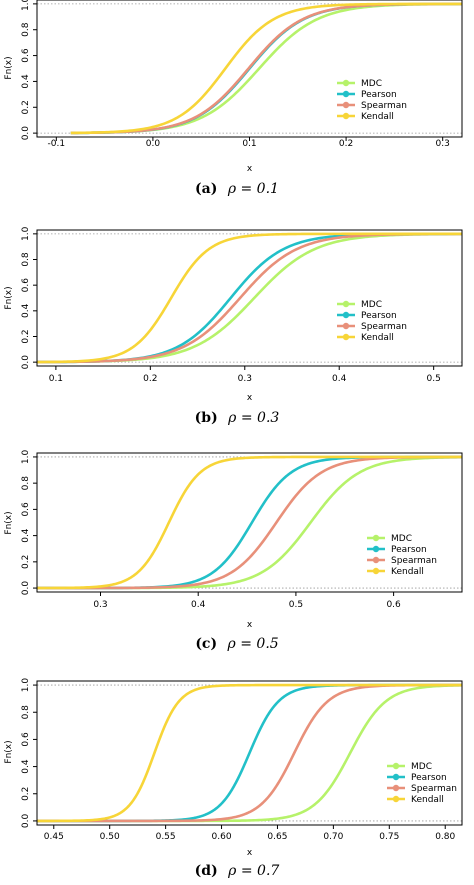  I want to click on series-mdc-line, so click(250, 298).